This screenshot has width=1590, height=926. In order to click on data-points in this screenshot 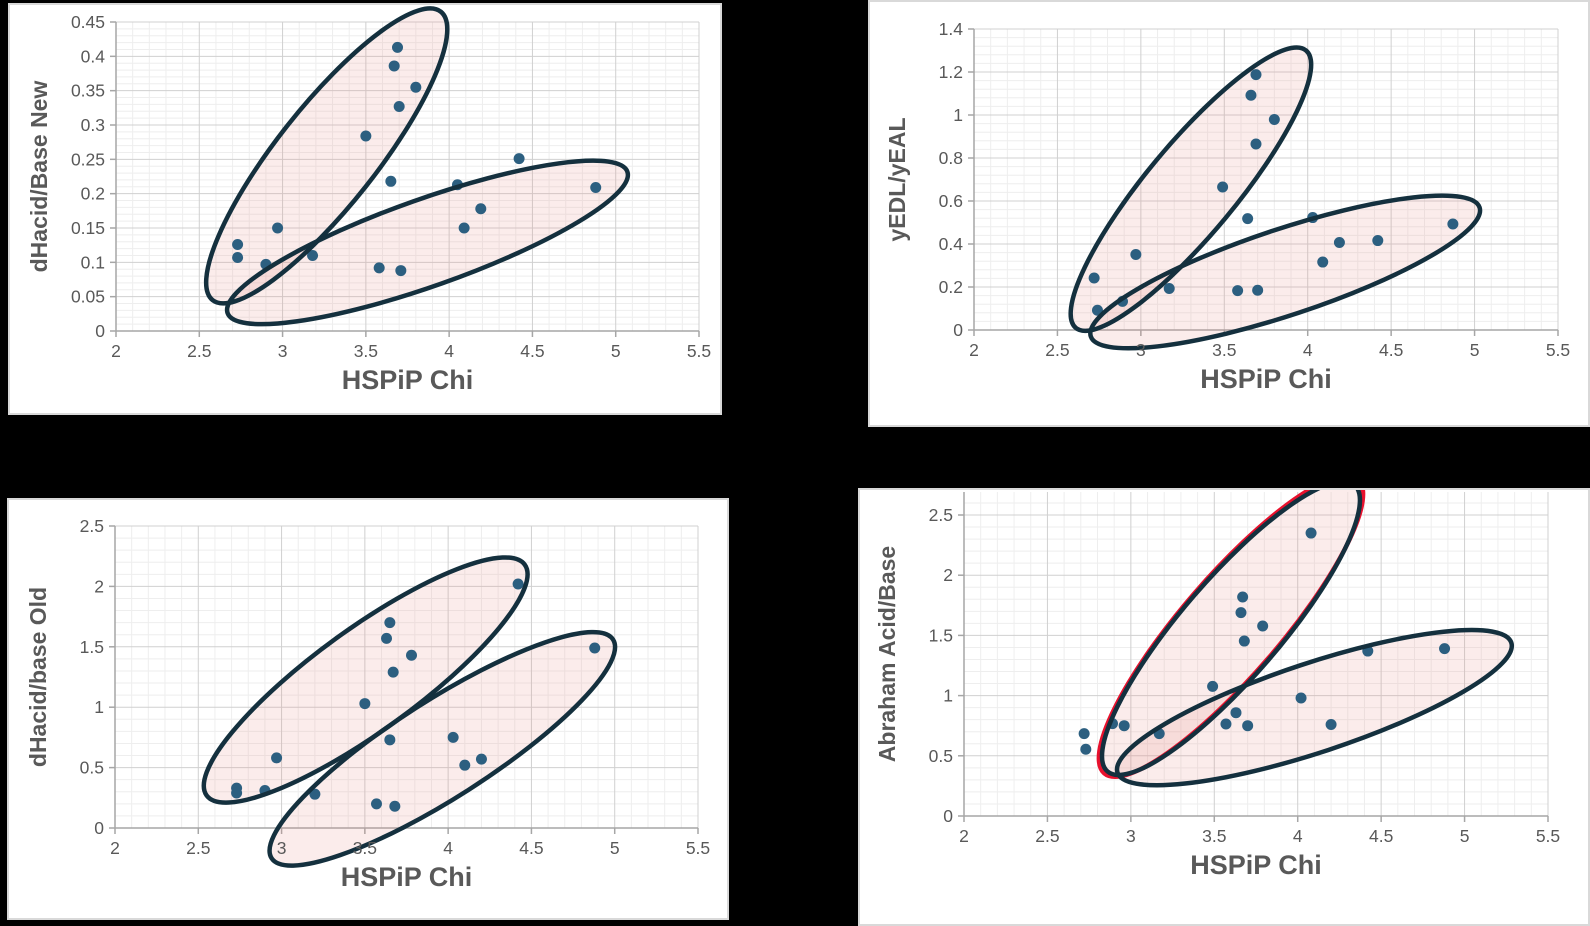, I will do `click(1264, 641)`.